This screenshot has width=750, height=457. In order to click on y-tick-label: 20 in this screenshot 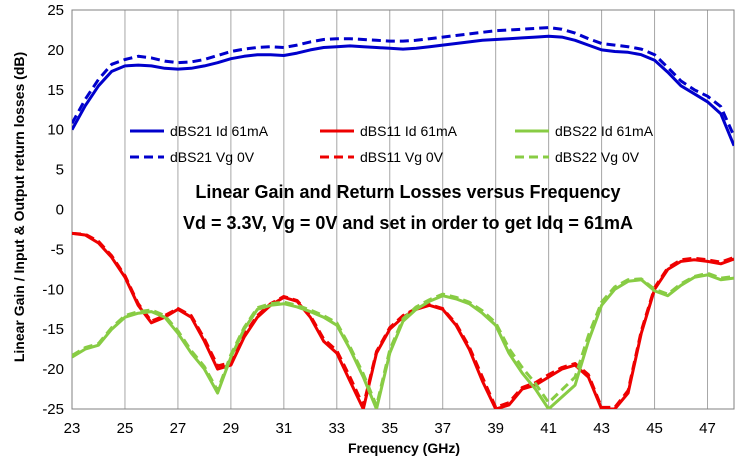, I will do `click(55, 50)`.